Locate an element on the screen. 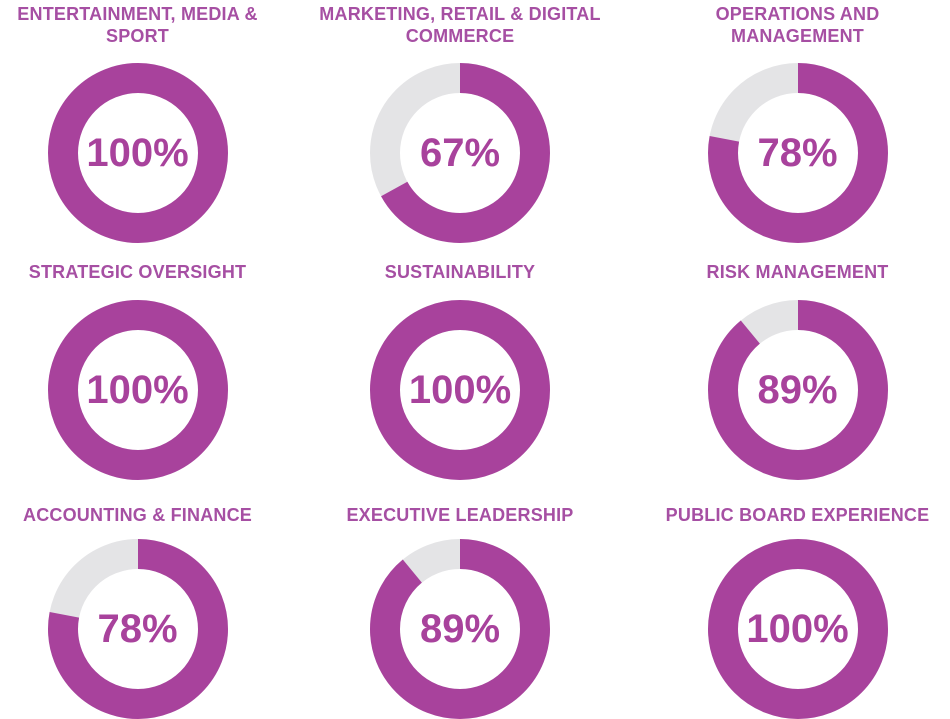 This screenshot has width=950, height=719. chart-title: SUSTAINABILITY is located at coordinates (460, 272).